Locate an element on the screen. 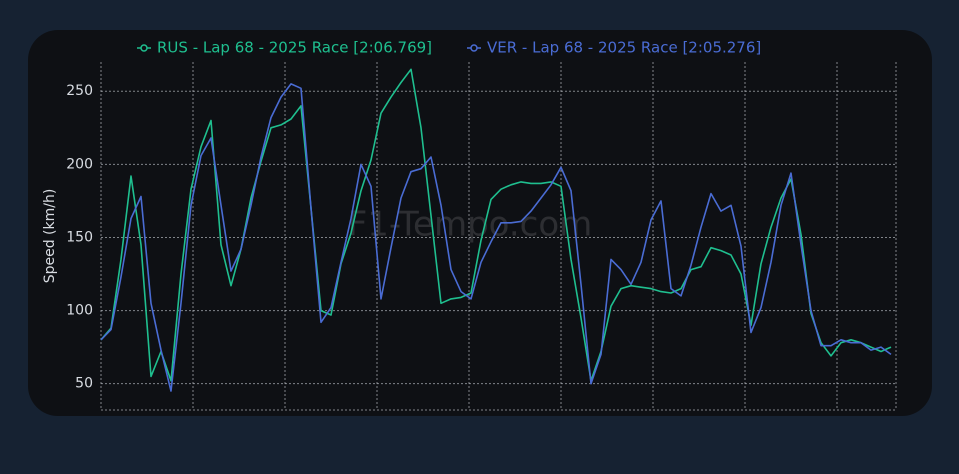 This screenshot has height=474, width=959. y-axis-label: Speed (km/h) is located at coordinates (50, 236).